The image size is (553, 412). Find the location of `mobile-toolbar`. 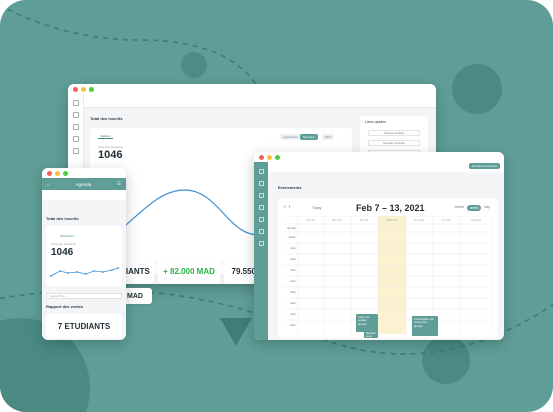

mobile-toolbar is located at coordinates (84, 195).